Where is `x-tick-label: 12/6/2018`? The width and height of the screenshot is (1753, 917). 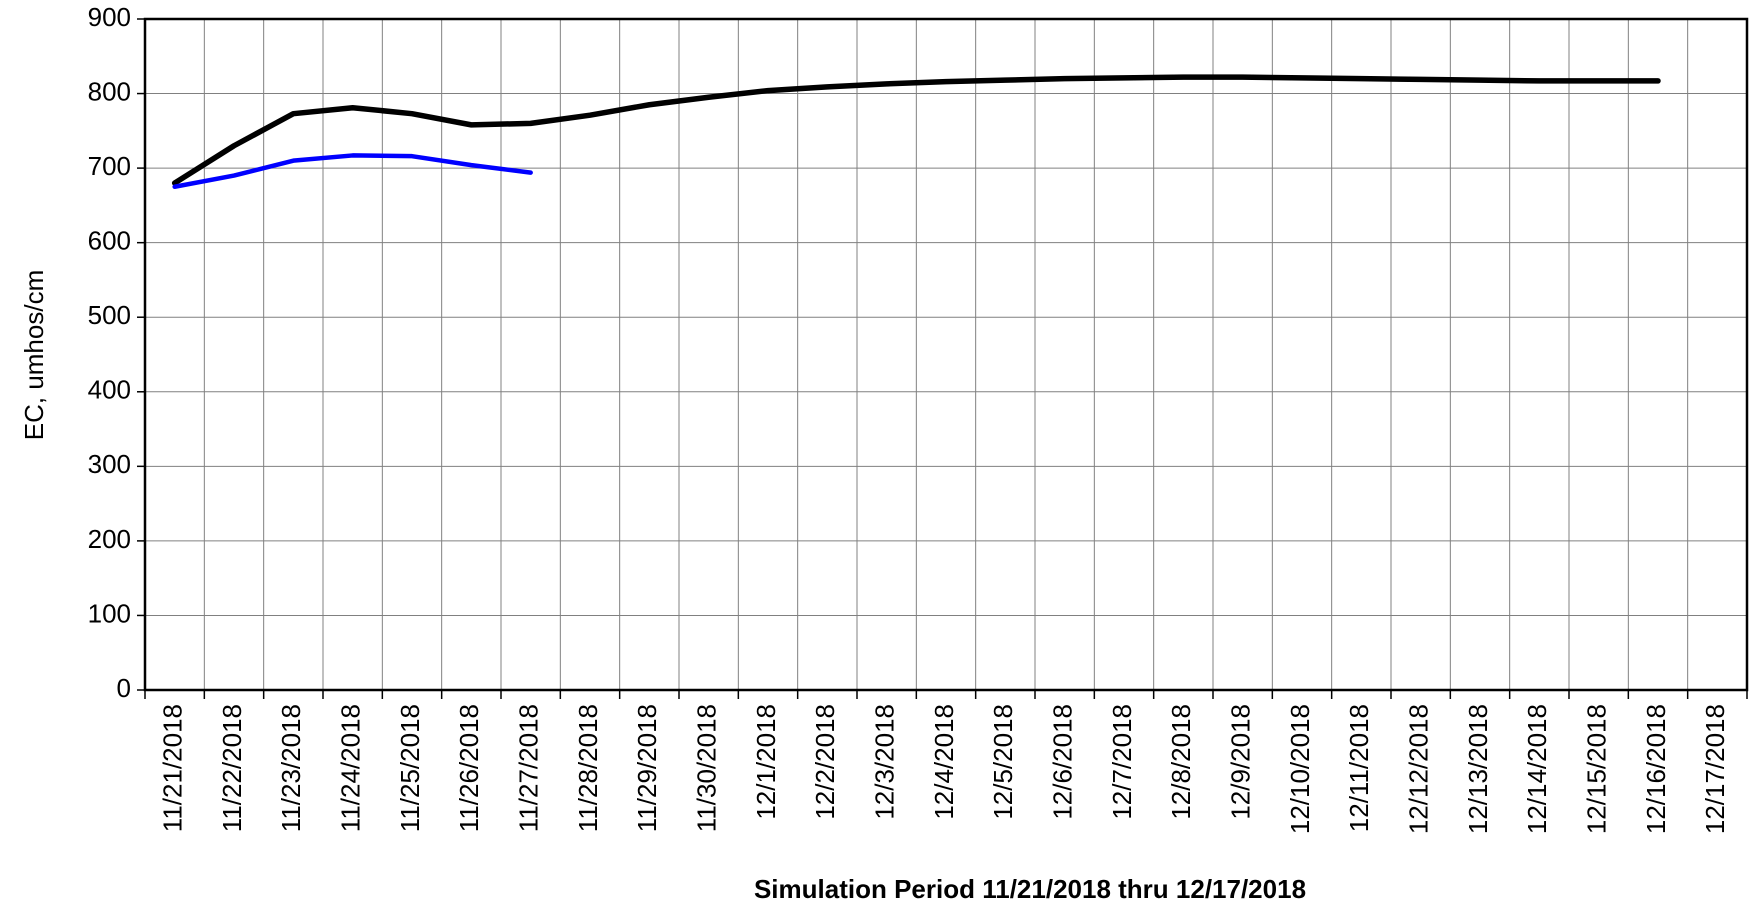 x-tick-label: 12/6/2018 is located at coordinates (1063, 762).